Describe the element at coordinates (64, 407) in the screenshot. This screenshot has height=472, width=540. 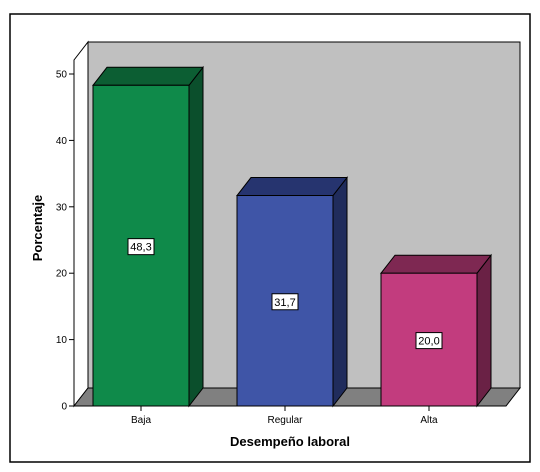
I see `y-tick-label: 0` at that location.